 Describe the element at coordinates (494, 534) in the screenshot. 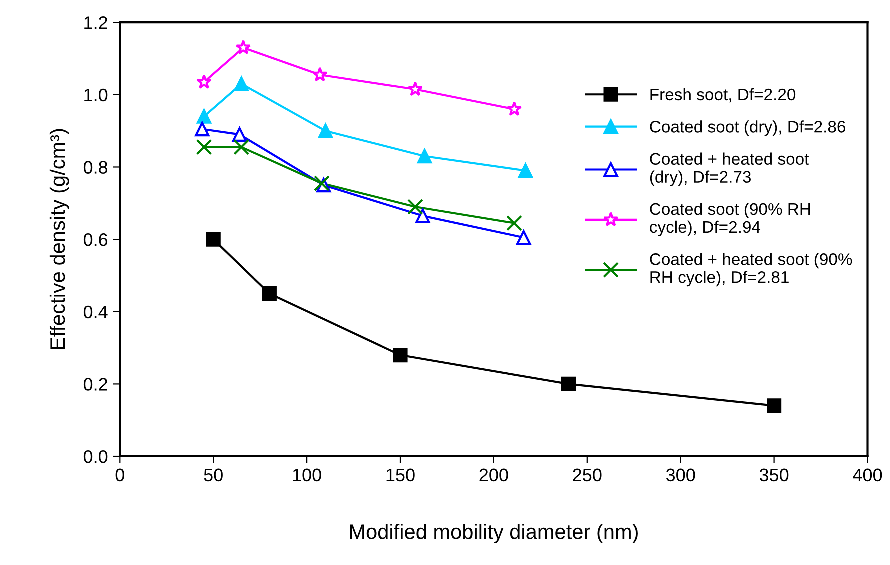

I see `x-axis-title: Modified mobility diameter (nm)` at that location.